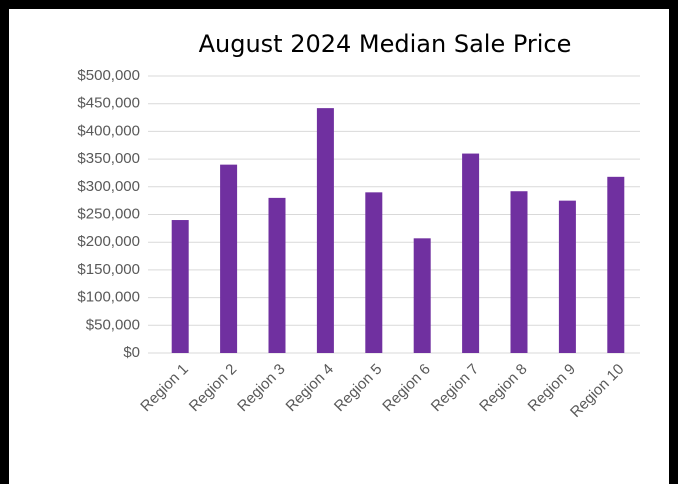 This screenshot has height=484, width=678. I want to click on y-tick-label: $150,000, so click(108, 269).